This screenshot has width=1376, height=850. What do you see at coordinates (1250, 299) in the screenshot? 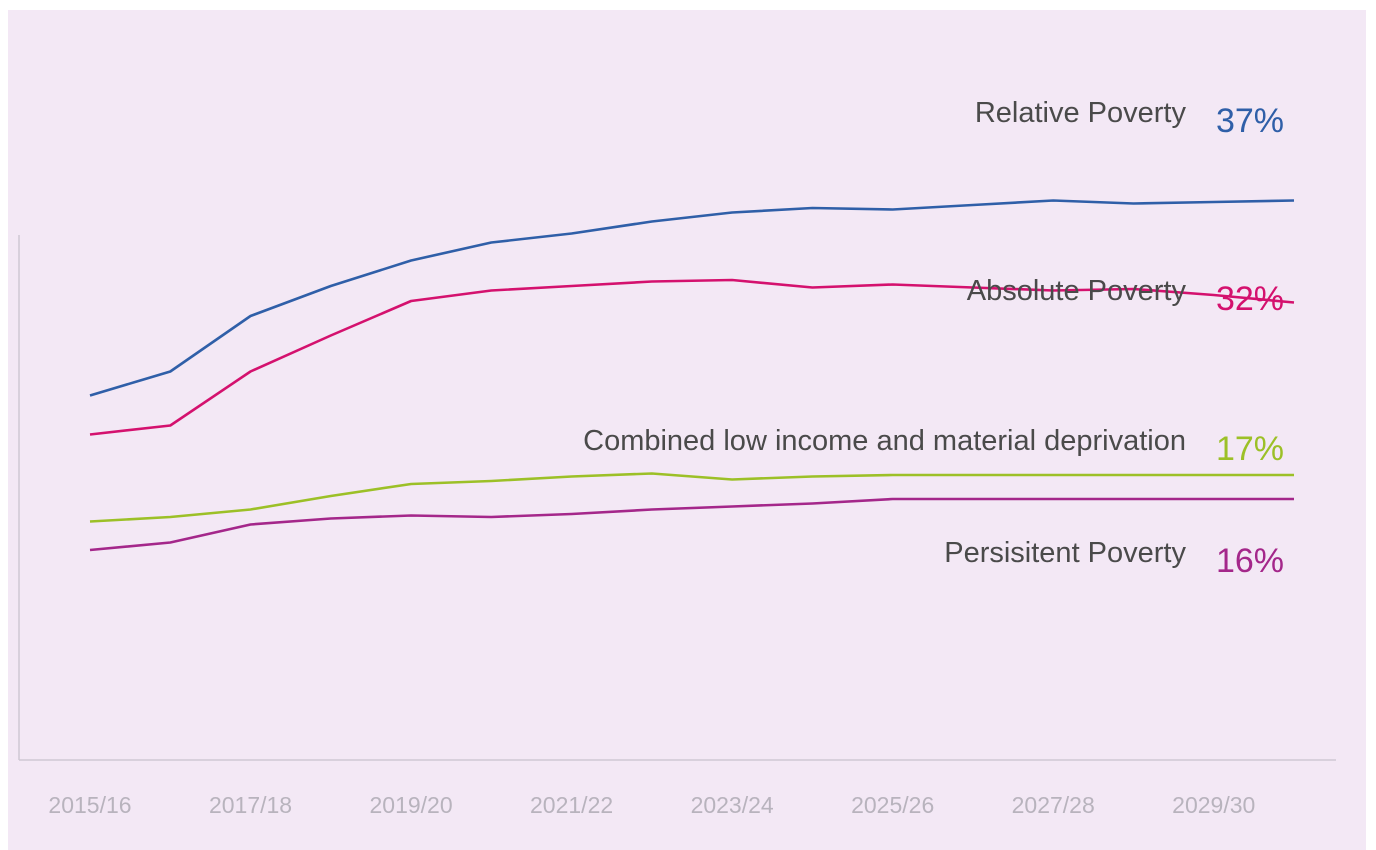
I see `series-value-absolute-poverty: 32%` at bounding box center [1250, 299].